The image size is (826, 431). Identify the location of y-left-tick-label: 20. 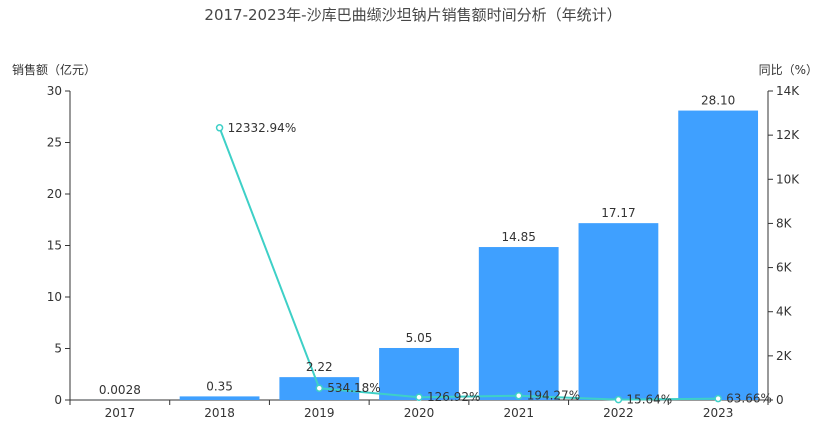
(54, 194).